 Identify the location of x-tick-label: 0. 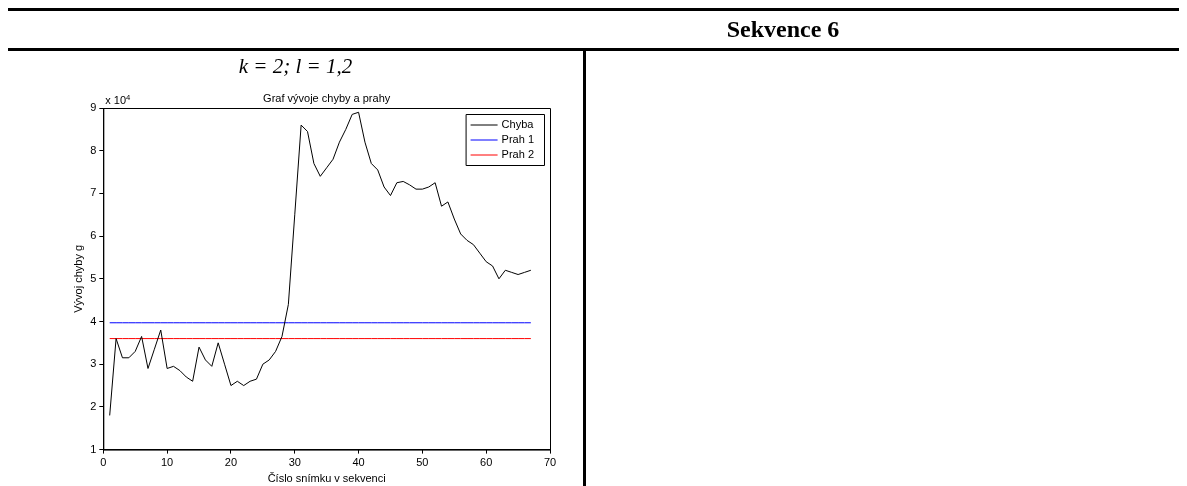
(103, 462).